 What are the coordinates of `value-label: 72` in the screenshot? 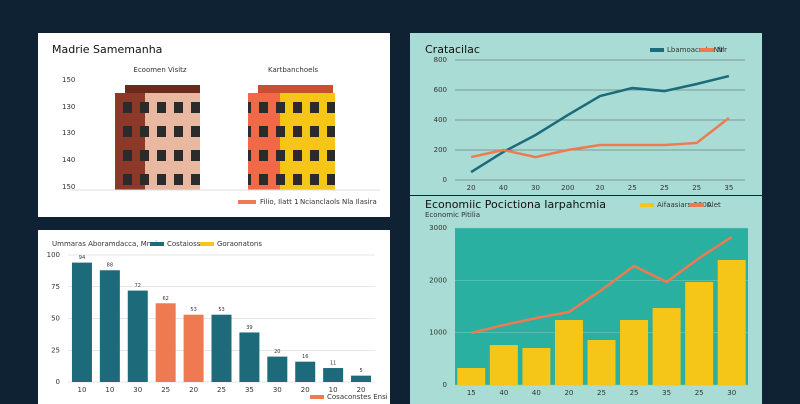 It's located at (138, 286).